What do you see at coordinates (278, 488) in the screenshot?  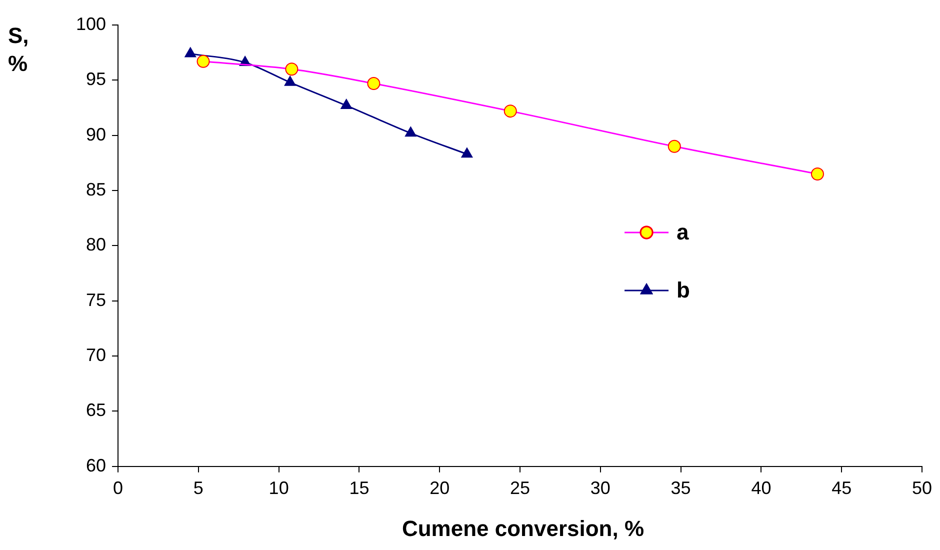 I see `x-tick-label: 10` at bounding box center [278, 488].